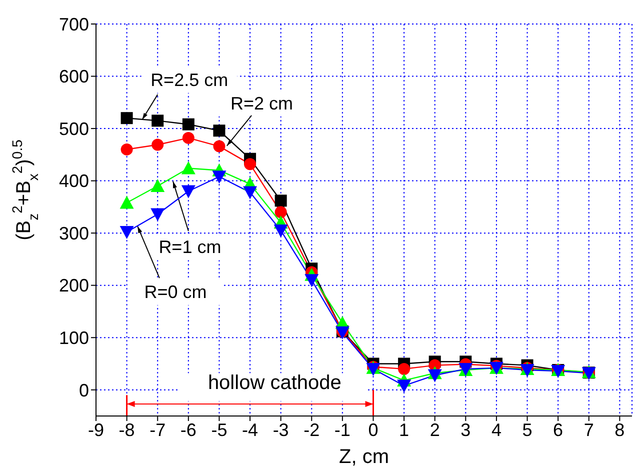 This screenshot has height=471, width=636. Describe the element at coordinates (73, 76) in the screenshot. I see `y-tick-label: 600` at that location.